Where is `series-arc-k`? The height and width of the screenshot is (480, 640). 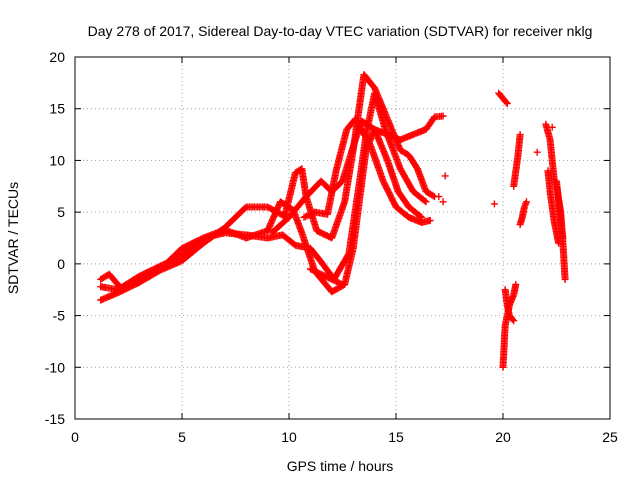 series-arc-k is located at coordinates (523, 213).